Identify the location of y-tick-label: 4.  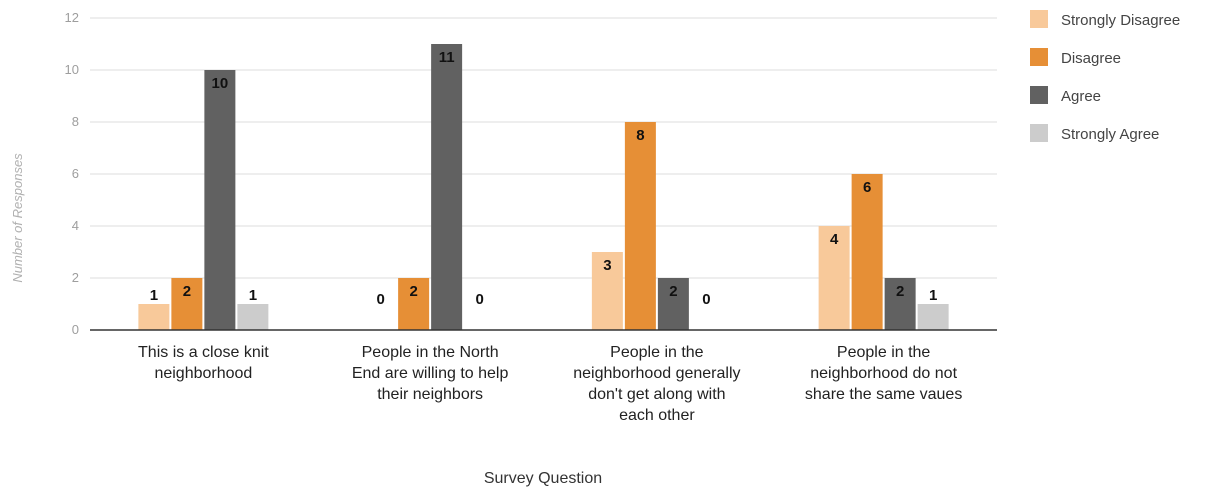
(75, 225).